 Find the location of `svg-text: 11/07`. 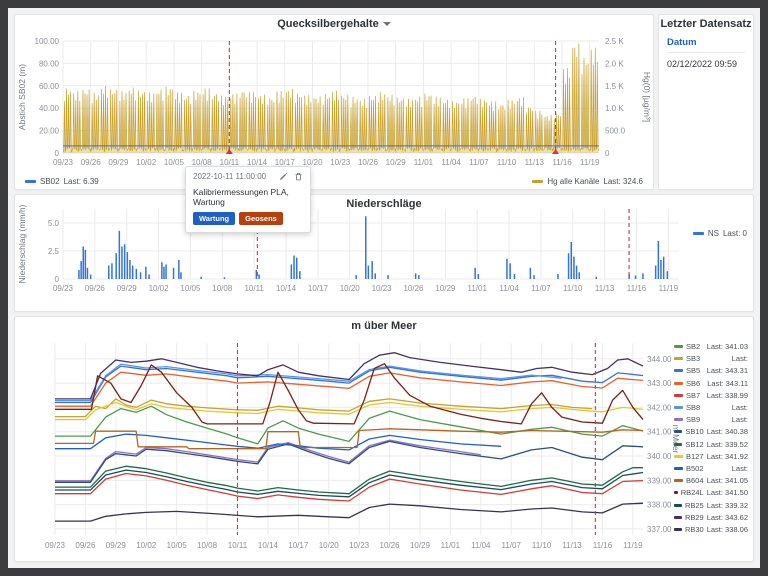

svg-text: 11/07 is located at coordinates (479, 162).